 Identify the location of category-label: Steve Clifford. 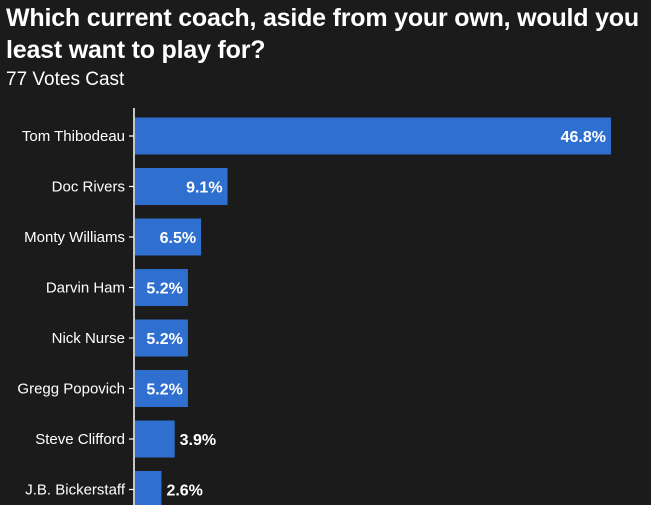
(80, 439).